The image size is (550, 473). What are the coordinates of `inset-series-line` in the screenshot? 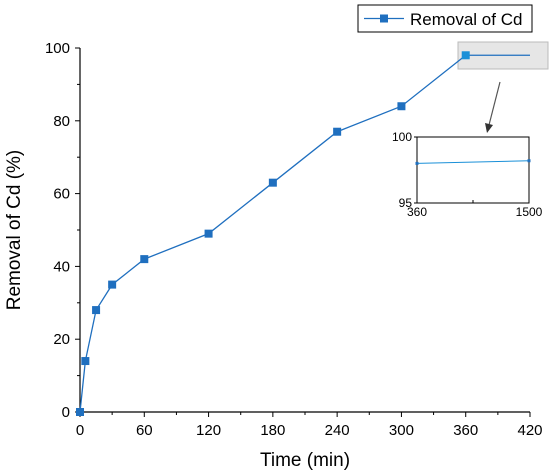 It's located at (473, 162).